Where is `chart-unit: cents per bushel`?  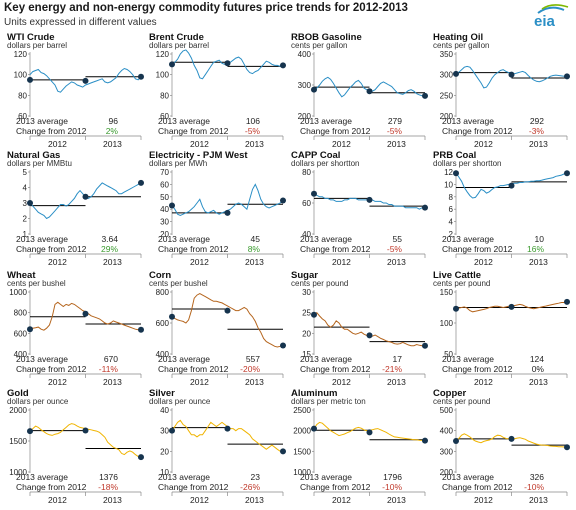 chart-unit: cents per bushel is located at coordinates (178, 283).